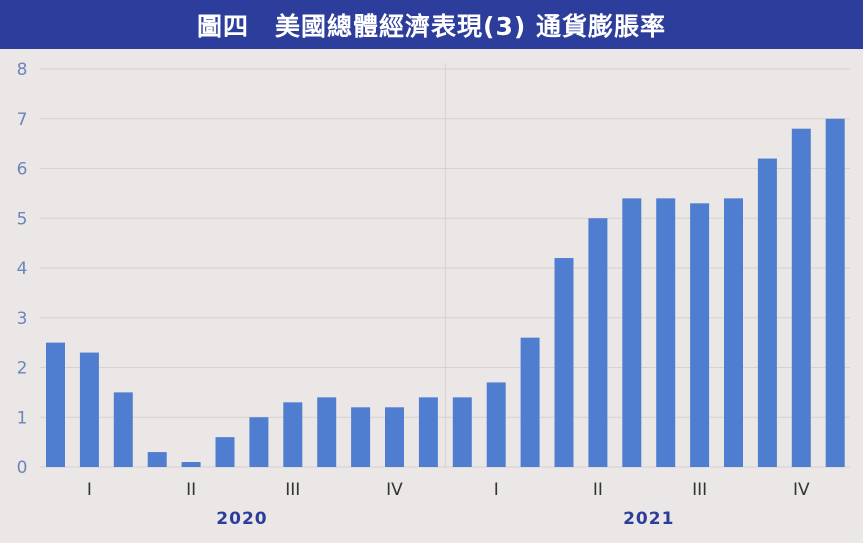  What do you see at coordinates (22, 120) in the screenshot?
I see `y-tick-label: 7` at bounding box center [22, 120].